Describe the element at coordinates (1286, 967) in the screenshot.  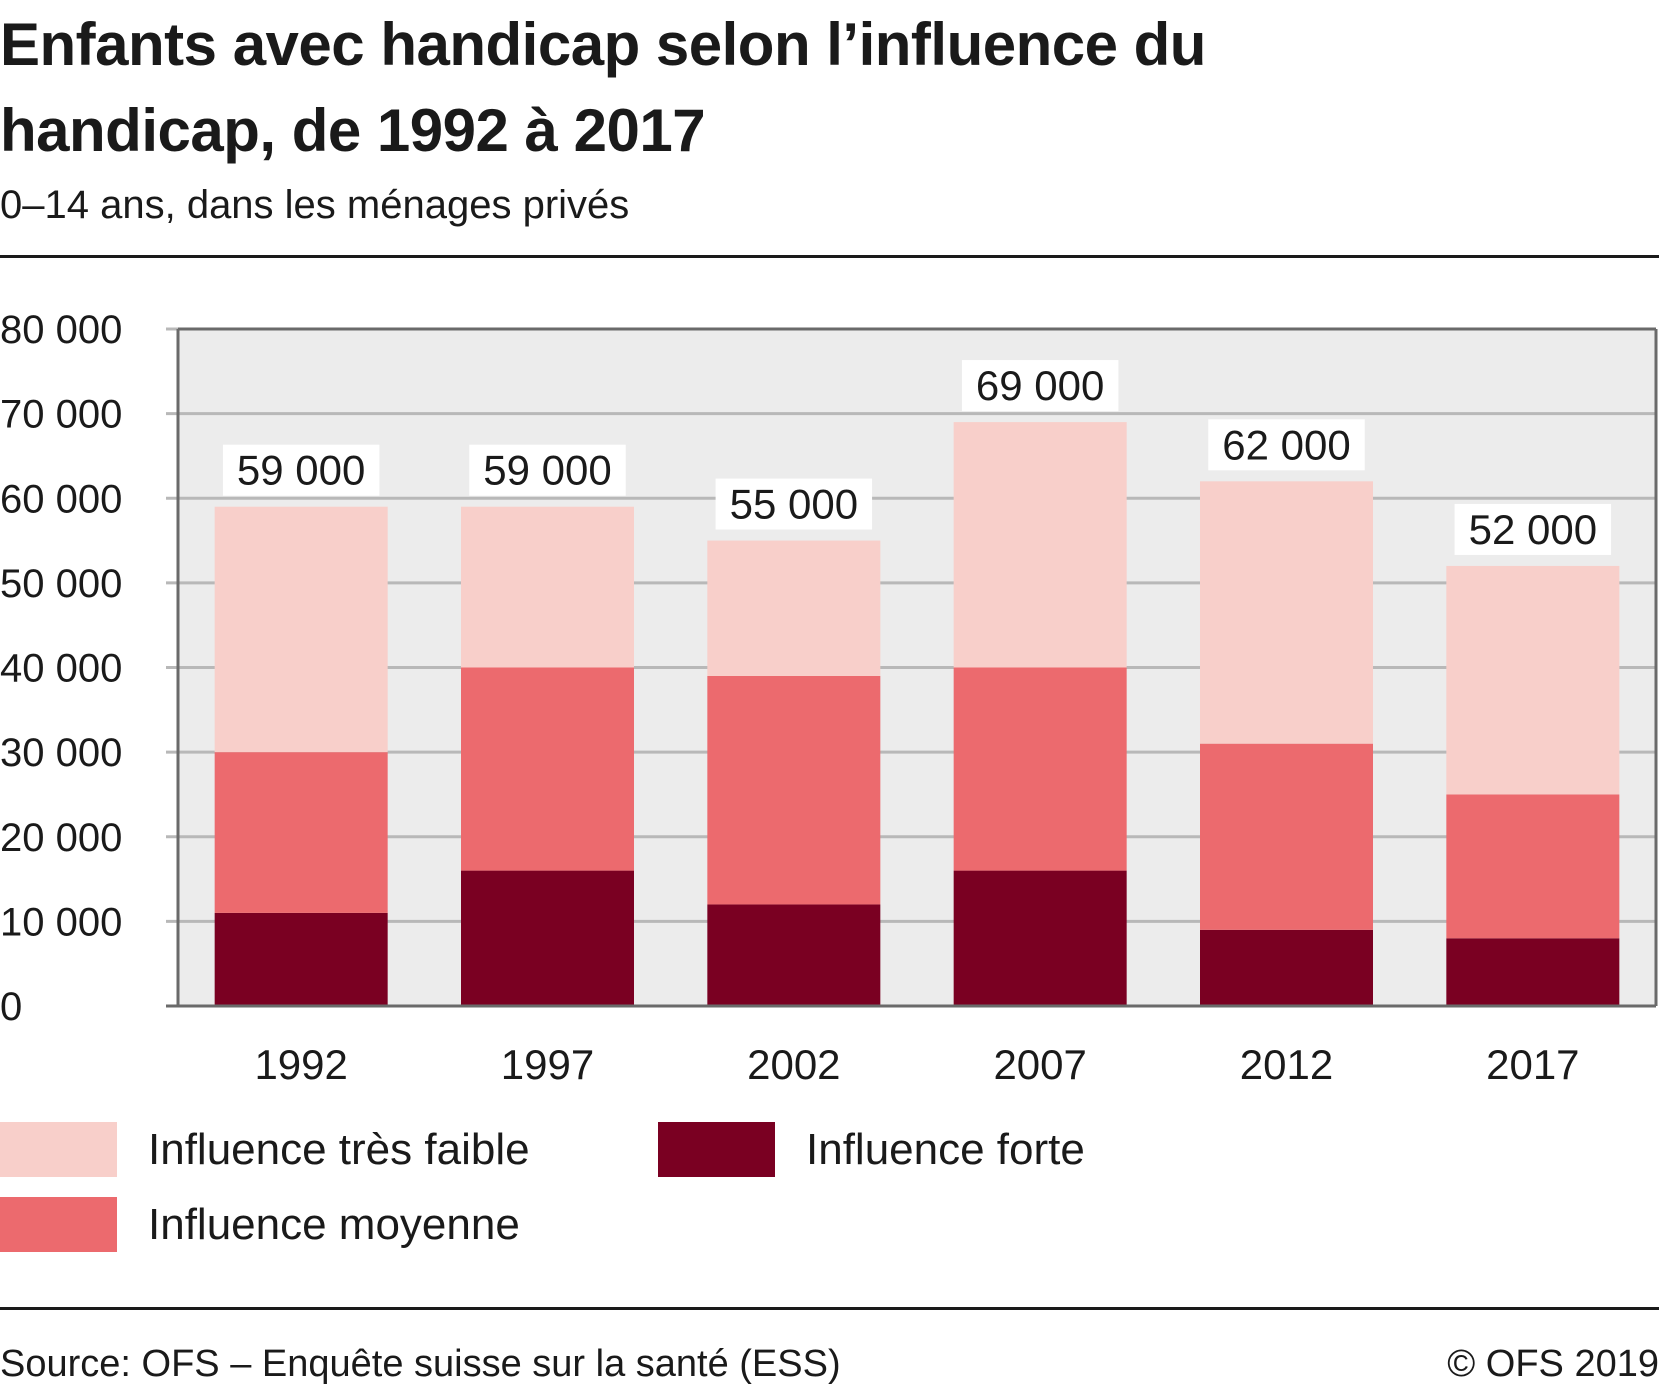
I see `bar-forte-2012` at that location.